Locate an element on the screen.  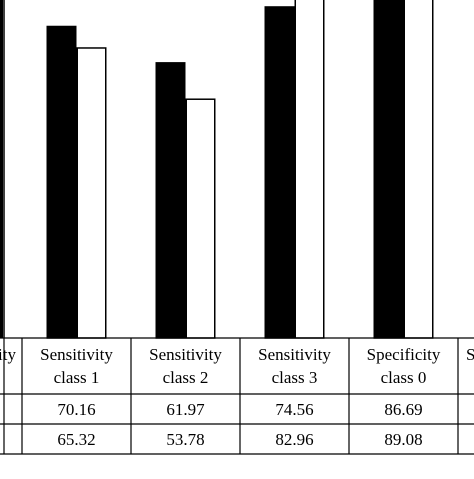
bar-series1-partial is located at coordinates (1, 169).